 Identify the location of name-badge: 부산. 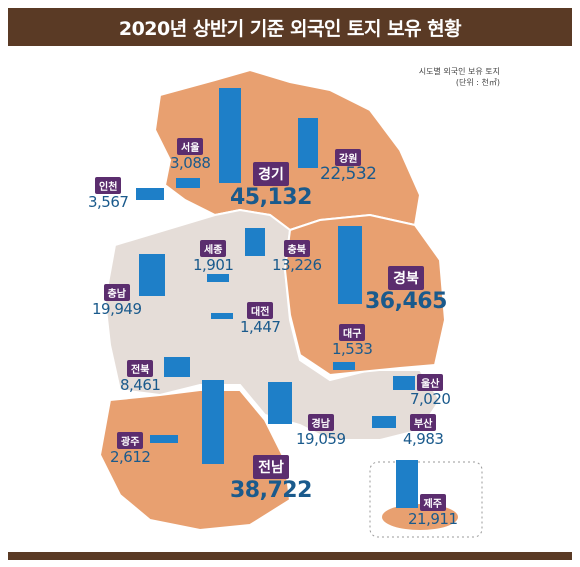
(423, 422).